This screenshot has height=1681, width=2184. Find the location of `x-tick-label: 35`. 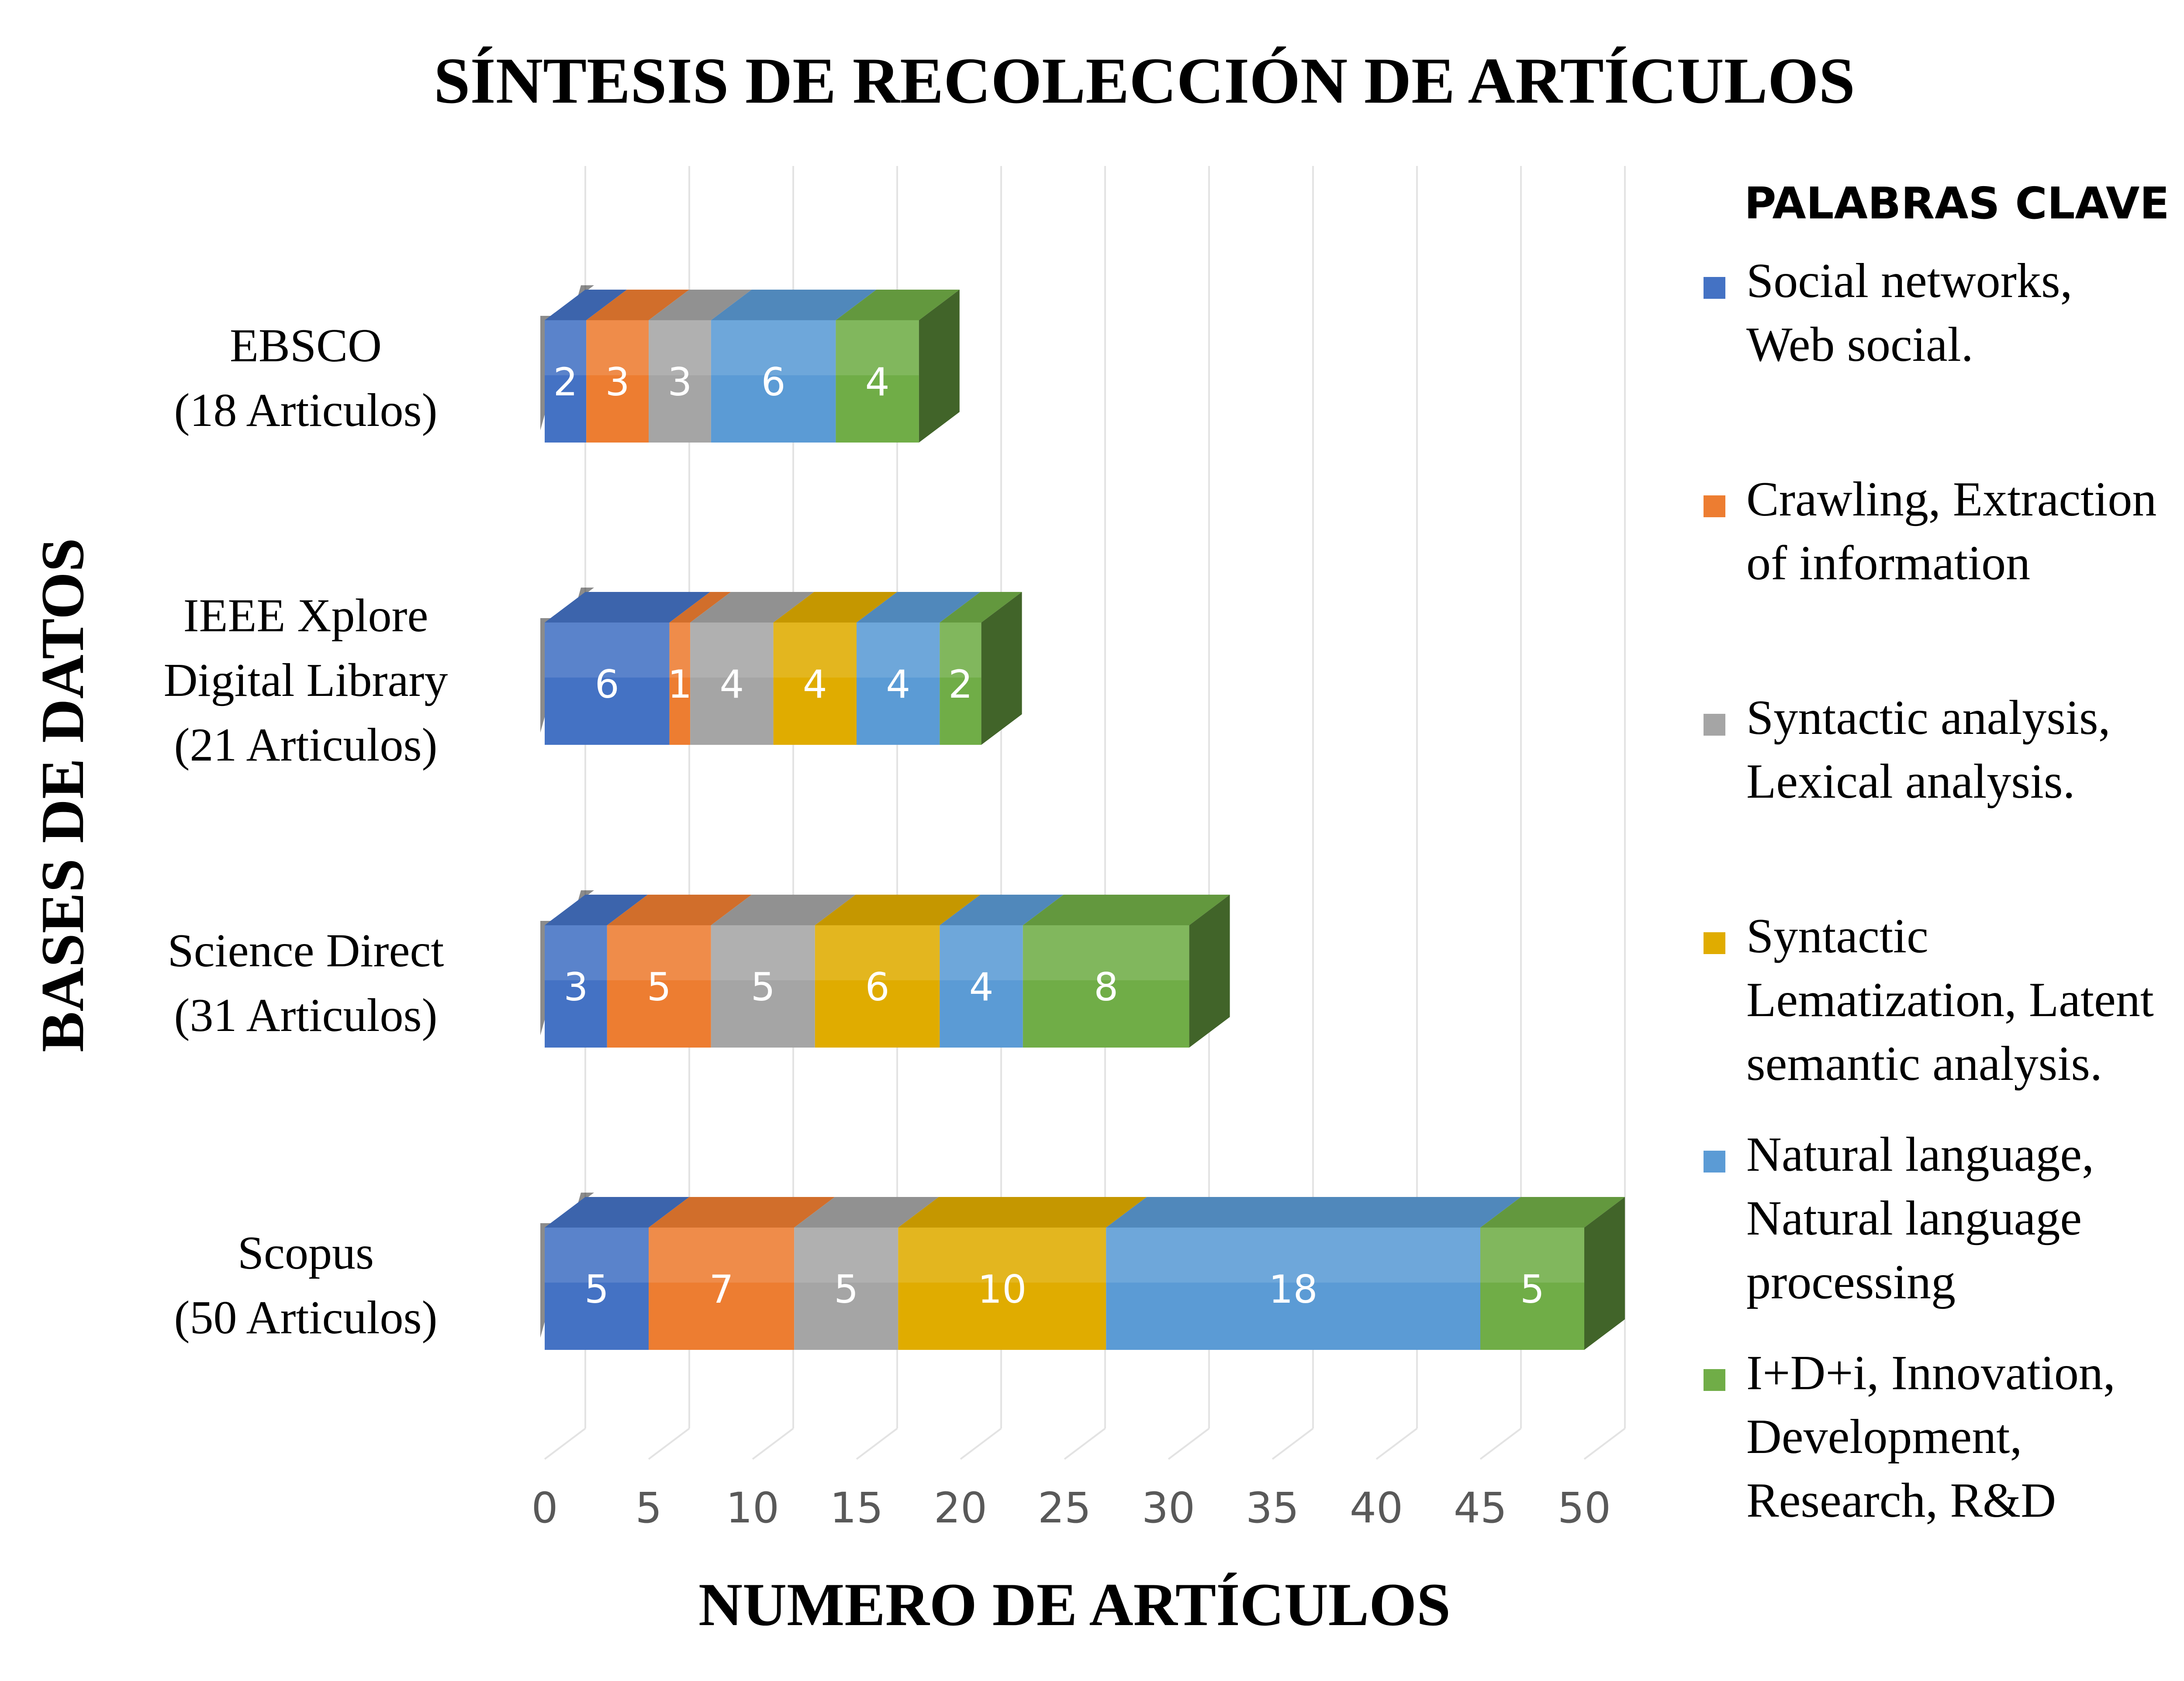

x-tick-label: 35 is located at coordinates (1272, 1508).